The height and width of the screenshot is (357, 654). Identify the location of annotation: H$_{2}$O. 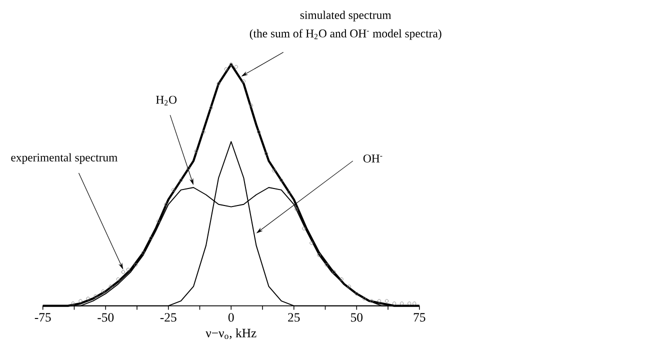
(166, 101).